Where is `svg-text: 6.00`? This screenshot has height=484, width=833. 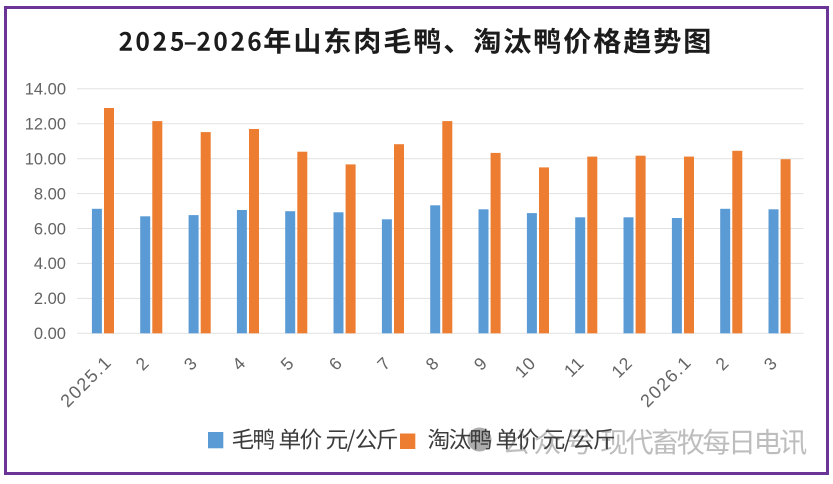
svg-text: 6.00 is located at coordinates (50, 229).